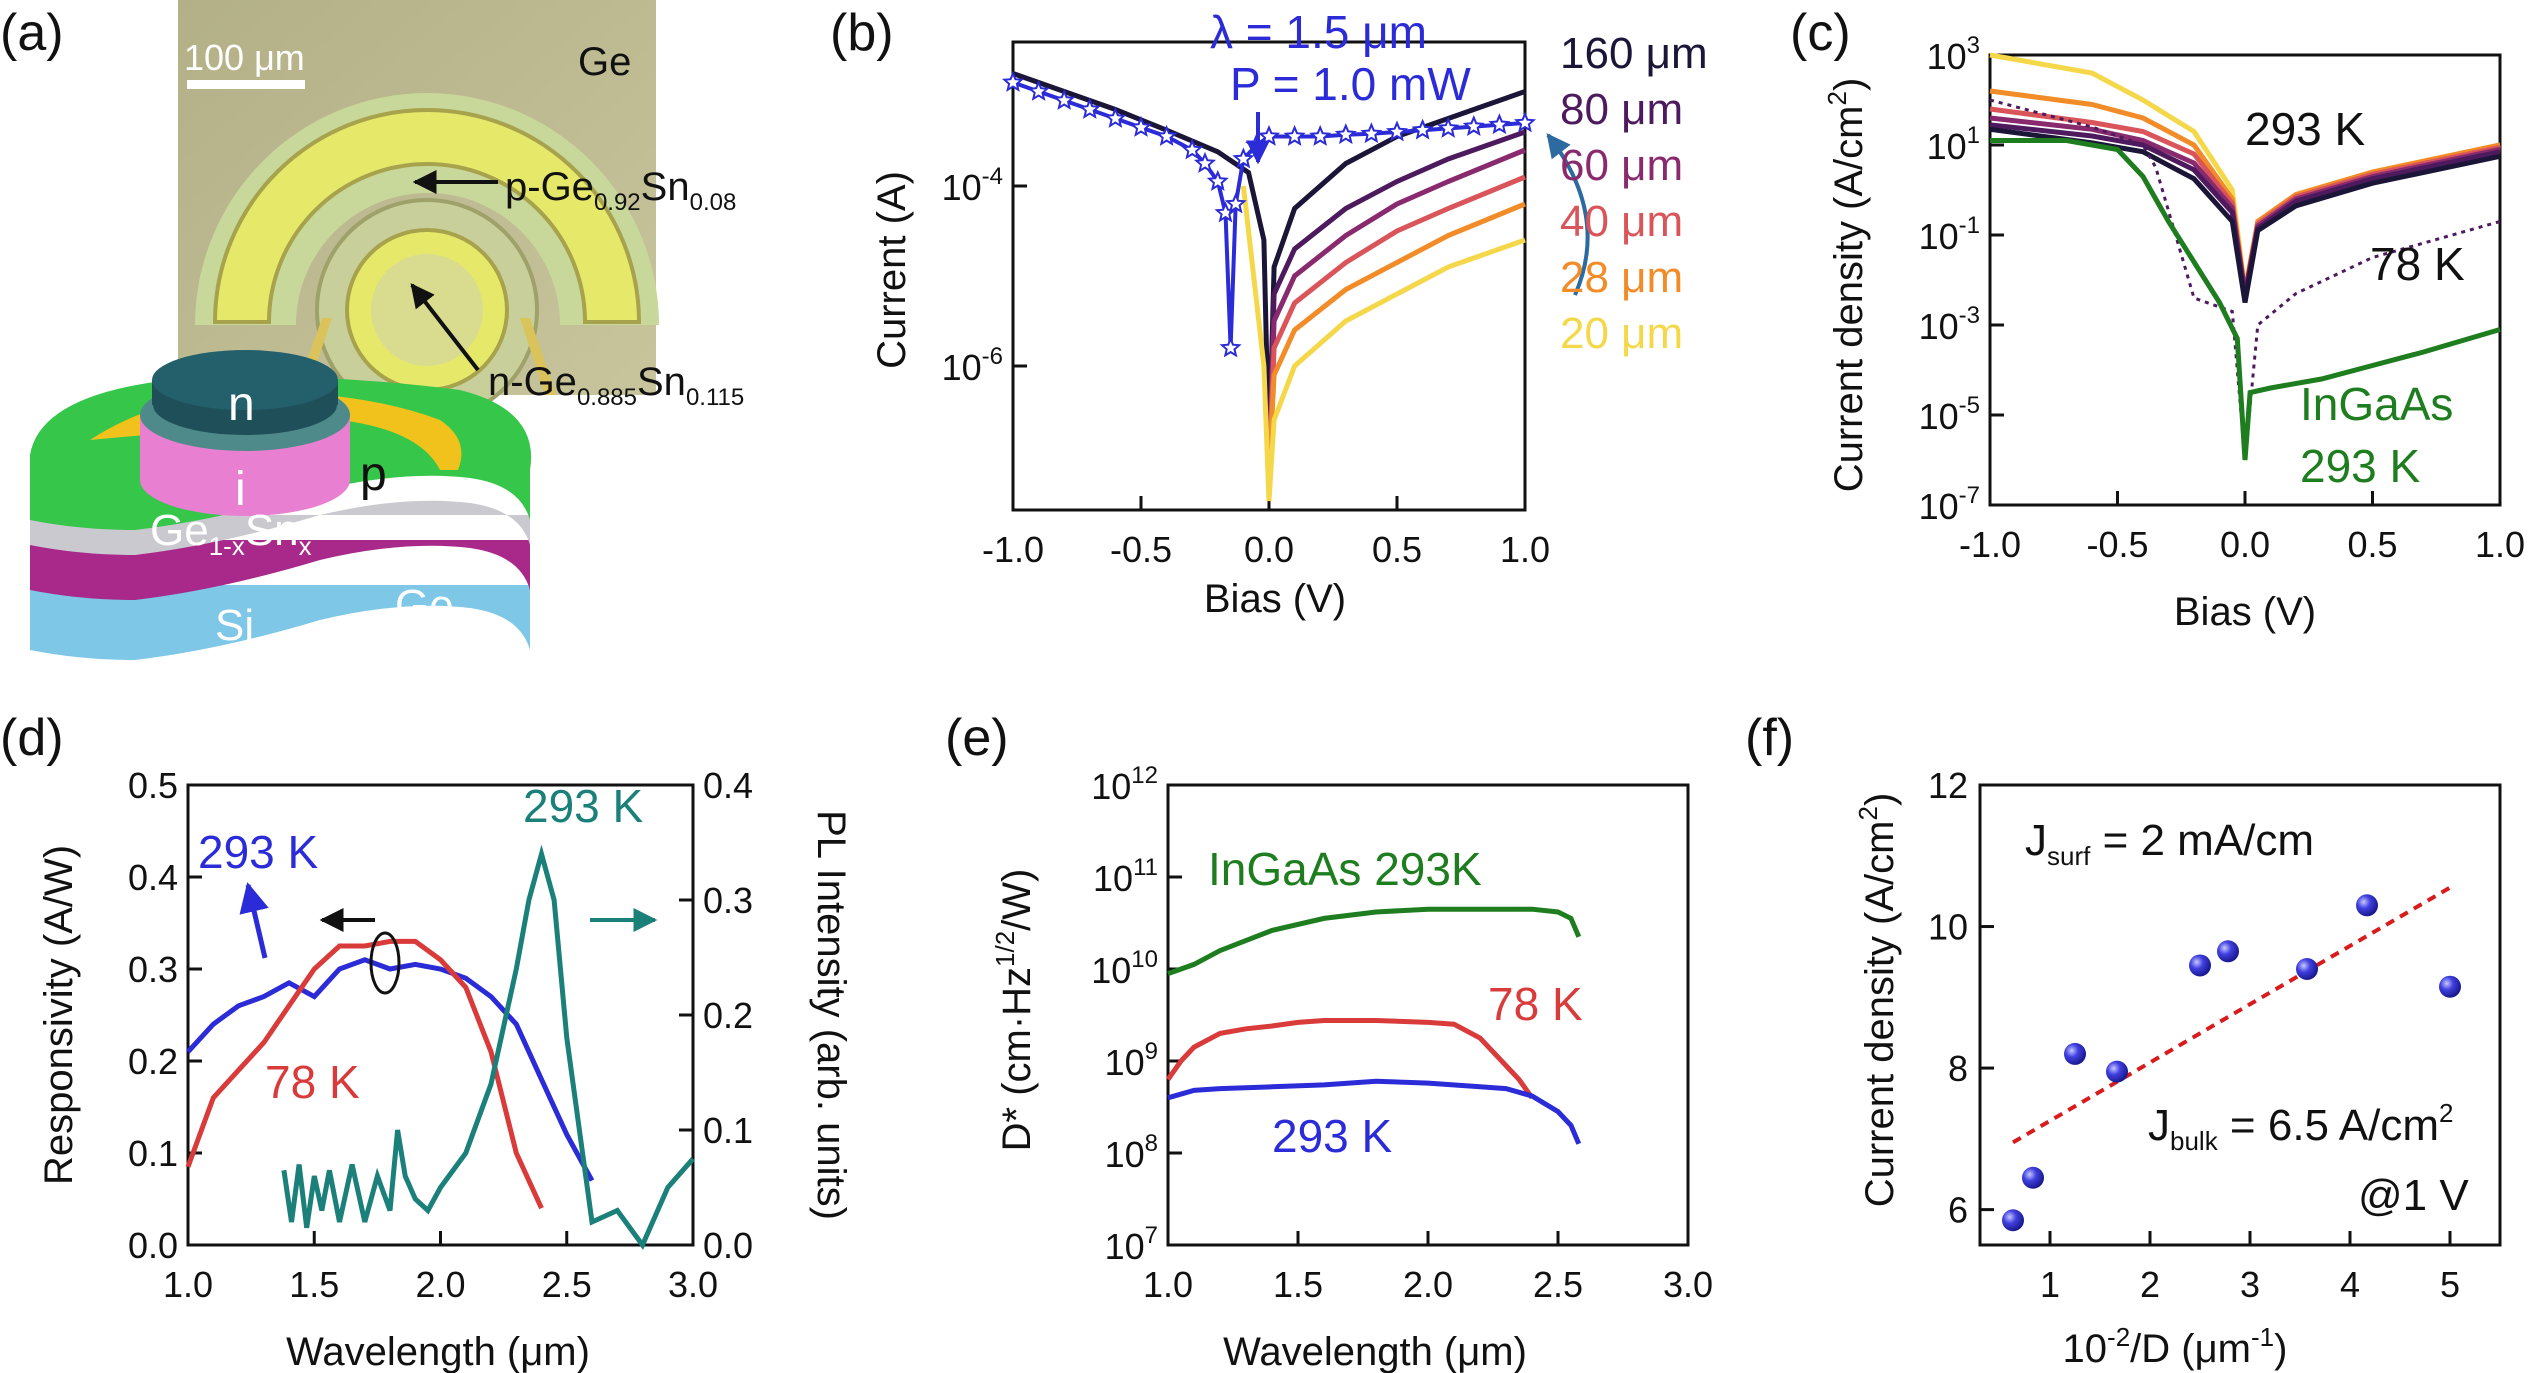 This screenshot has height=1373, width=2535. I want to click on d-ytick-label: 0.3, so click(153, 969).